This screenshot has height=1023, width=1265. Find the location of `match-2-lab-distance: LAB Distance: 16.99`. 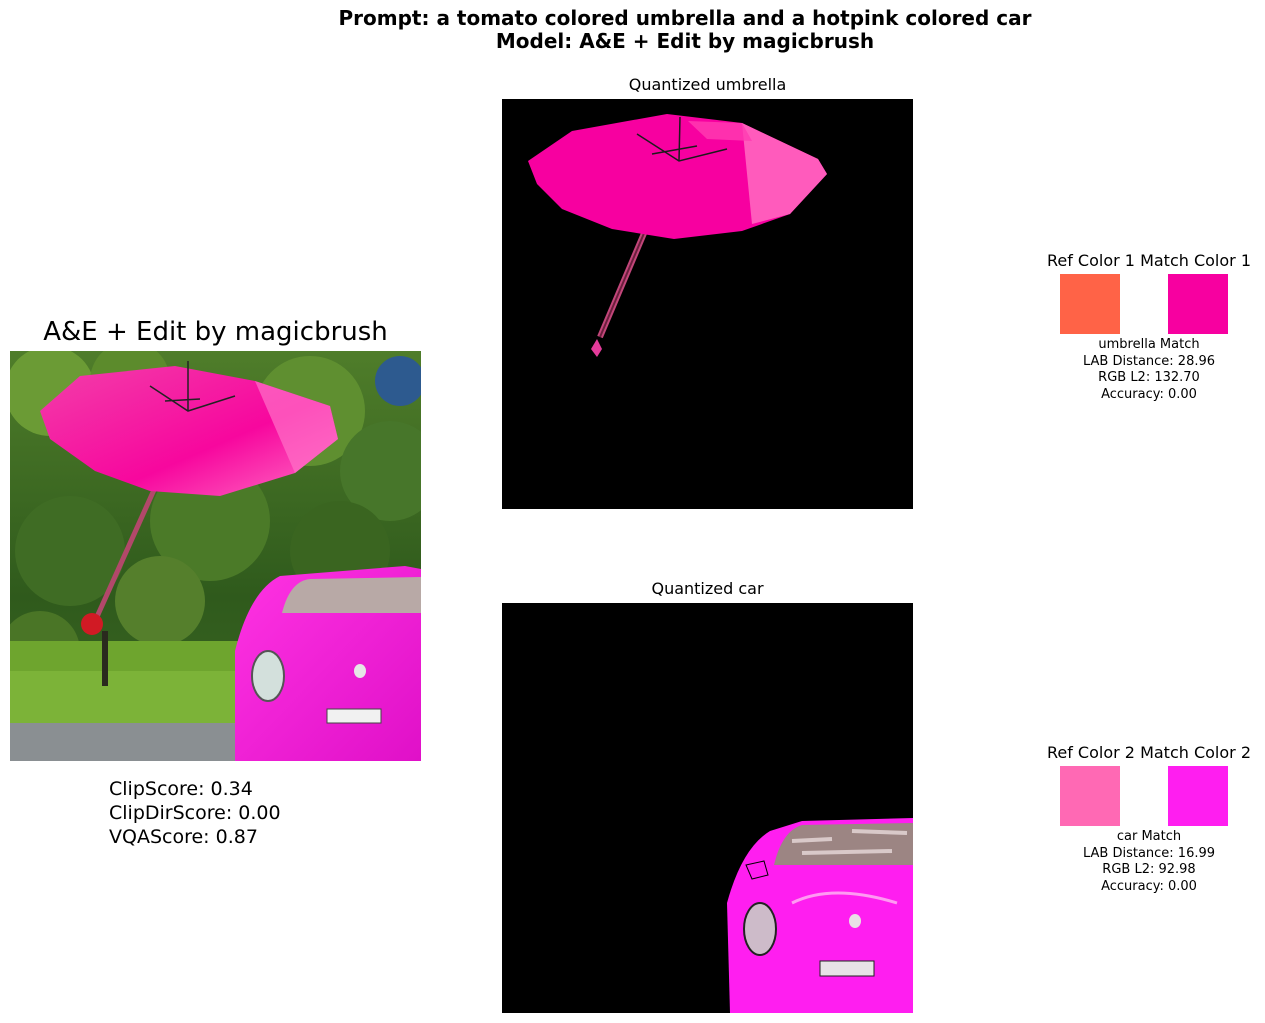

match-2-lab-distance: LAB Distance: 16.99 is located at coordinates (1149, 853).